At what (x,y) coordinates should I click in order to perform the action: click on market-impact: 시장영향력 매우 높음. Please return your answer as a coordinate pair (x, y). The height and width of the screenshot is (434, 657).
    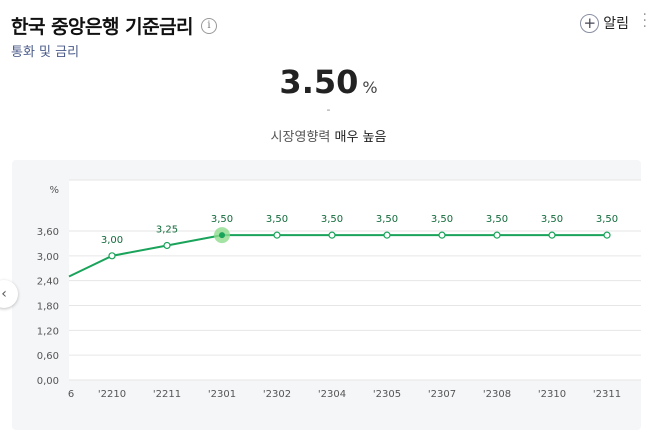
    Looking at the image, I should click on (328, 135).